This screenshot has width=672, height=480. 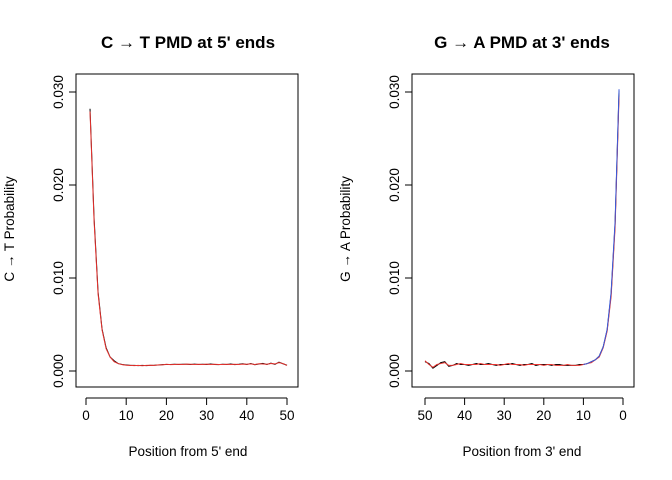 What do you see at coordinates (188, 451) in the screenshot?
I see `x-axis-label-c-to-t: Position from 5' end` at bounding box center [188, 451].